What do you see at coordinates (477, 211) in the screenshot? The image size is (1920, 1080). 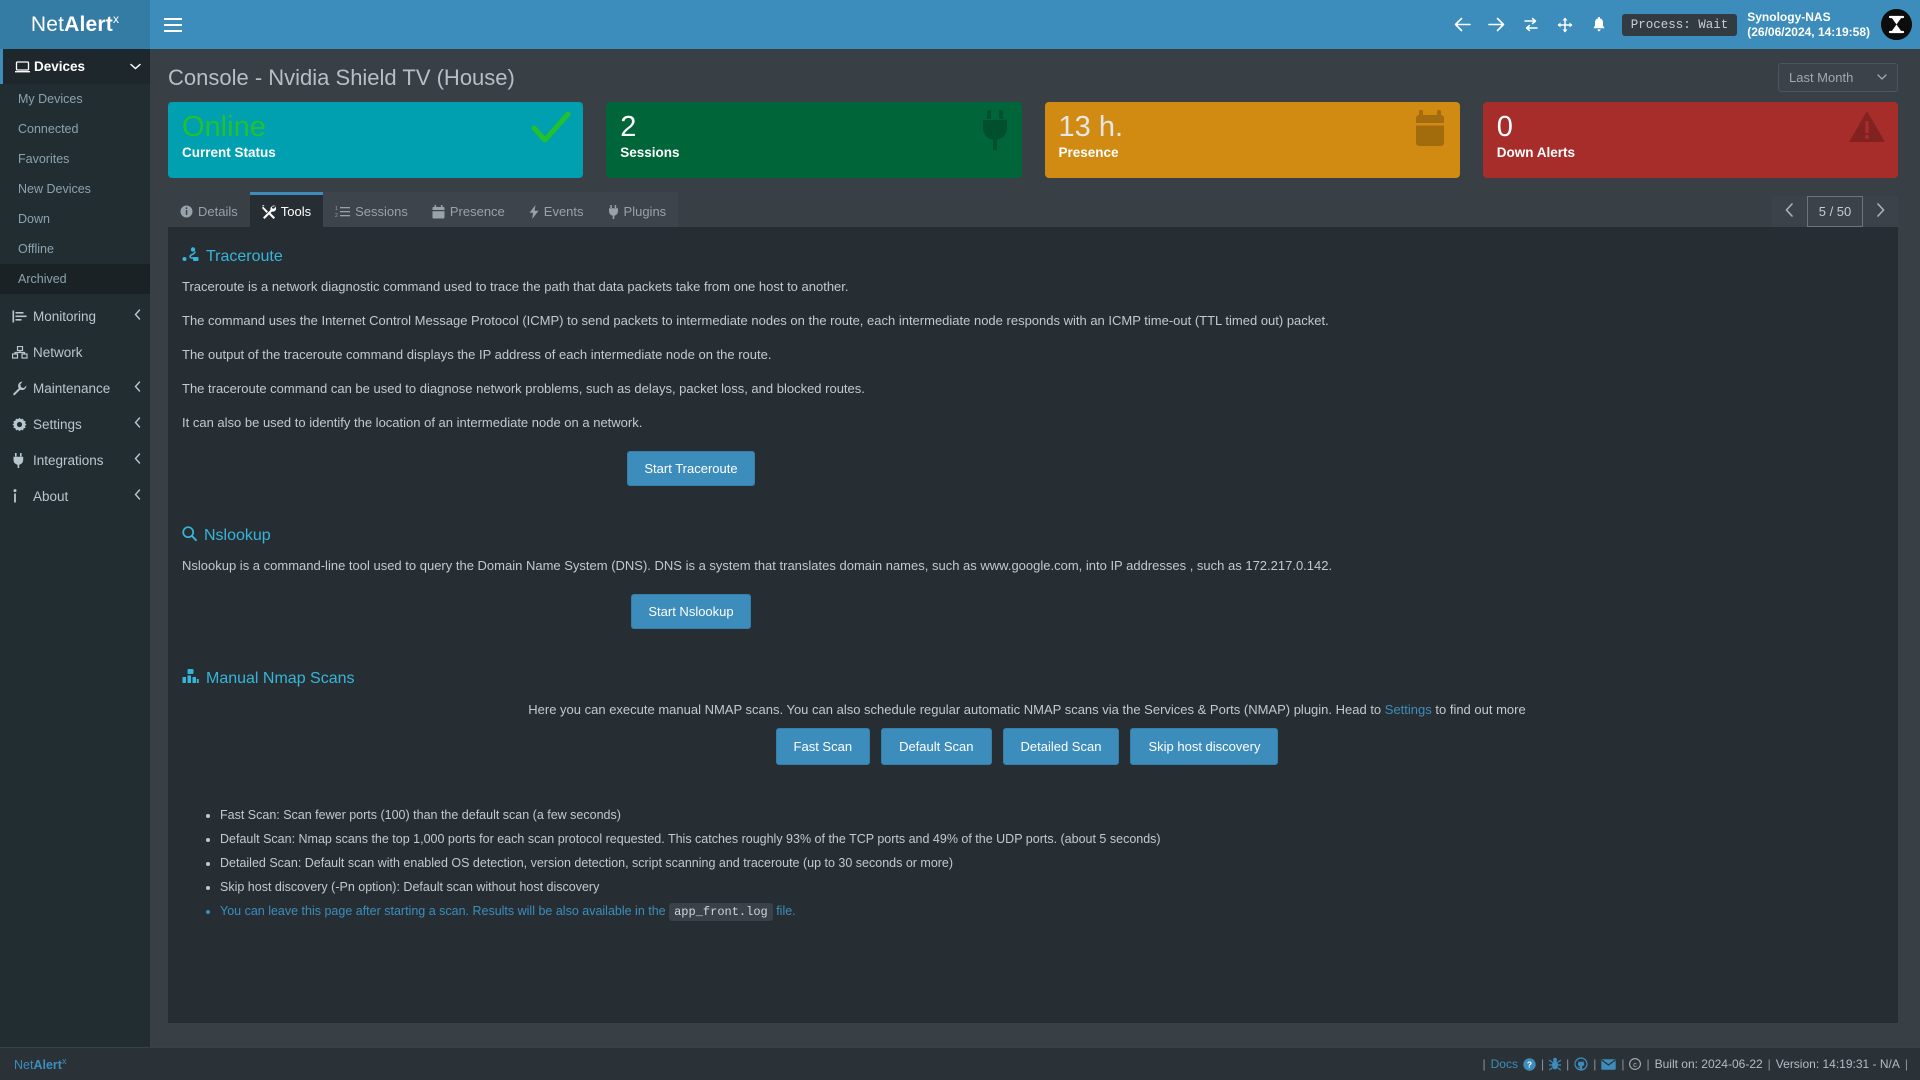 I see `tab-label: Presence` at bounding box center [477, 211].